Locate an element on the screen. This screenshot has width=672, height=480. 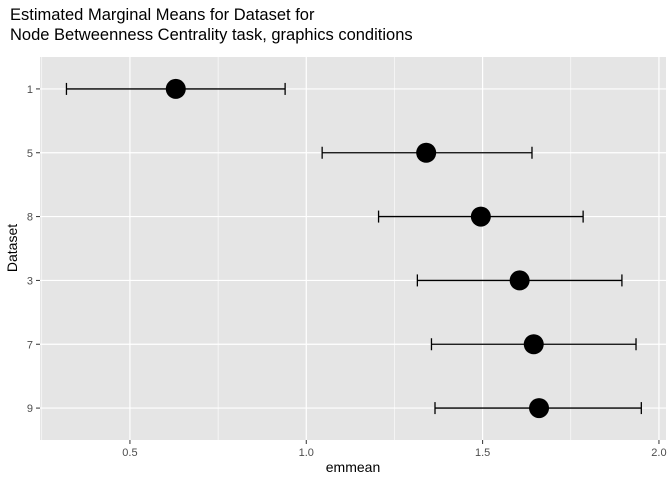
x-axis-title: emmean is located at coordinates (353, 467).